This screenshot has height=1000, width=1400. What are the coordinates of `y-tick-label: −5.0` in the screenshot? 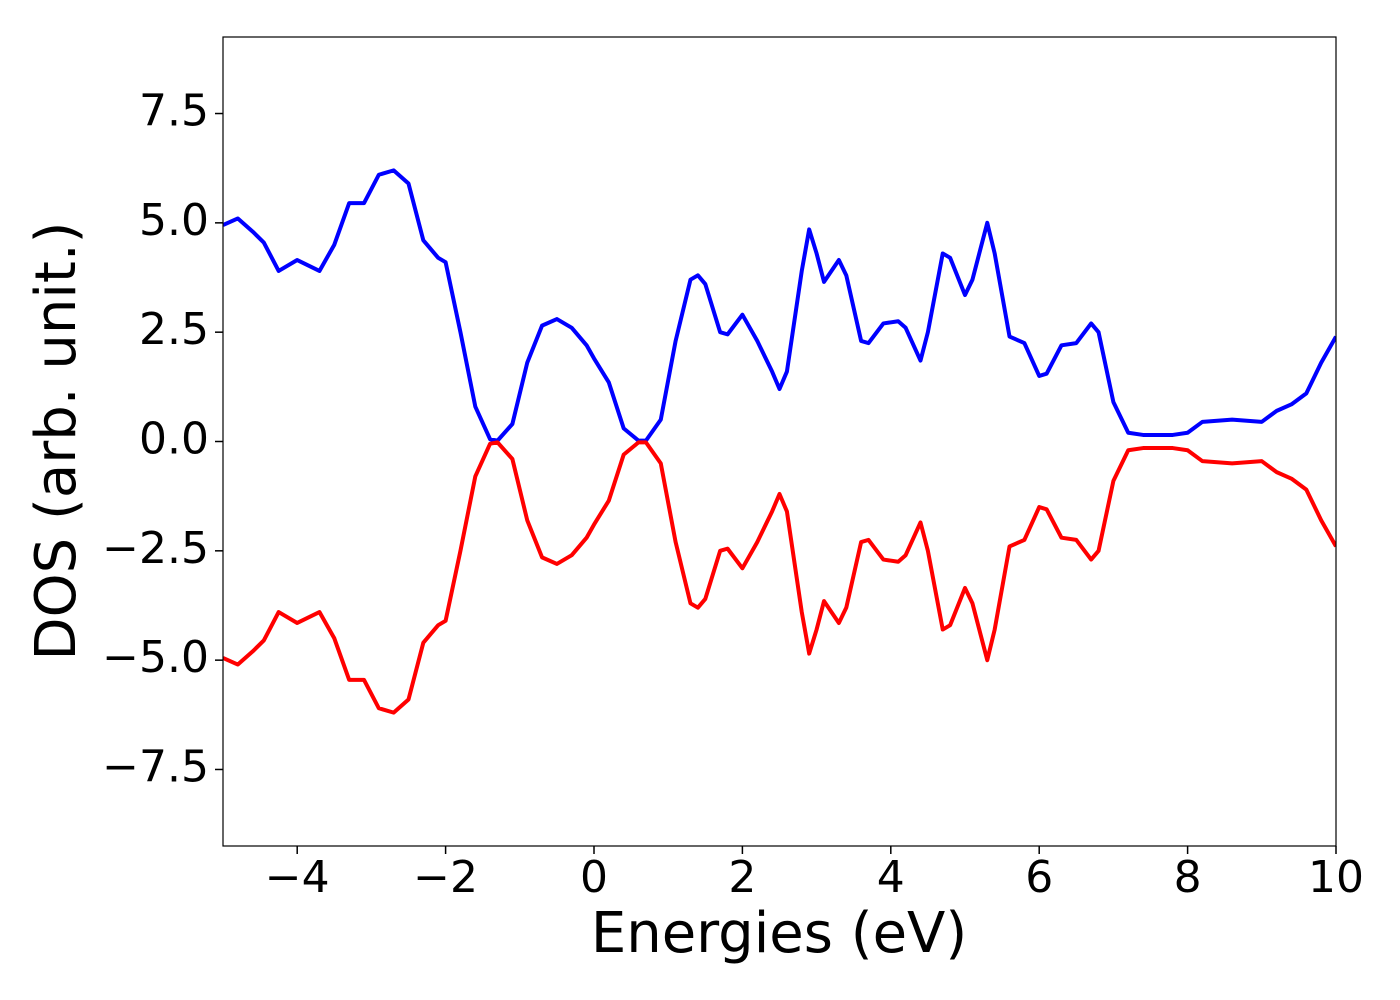 It's located at (155, 657).